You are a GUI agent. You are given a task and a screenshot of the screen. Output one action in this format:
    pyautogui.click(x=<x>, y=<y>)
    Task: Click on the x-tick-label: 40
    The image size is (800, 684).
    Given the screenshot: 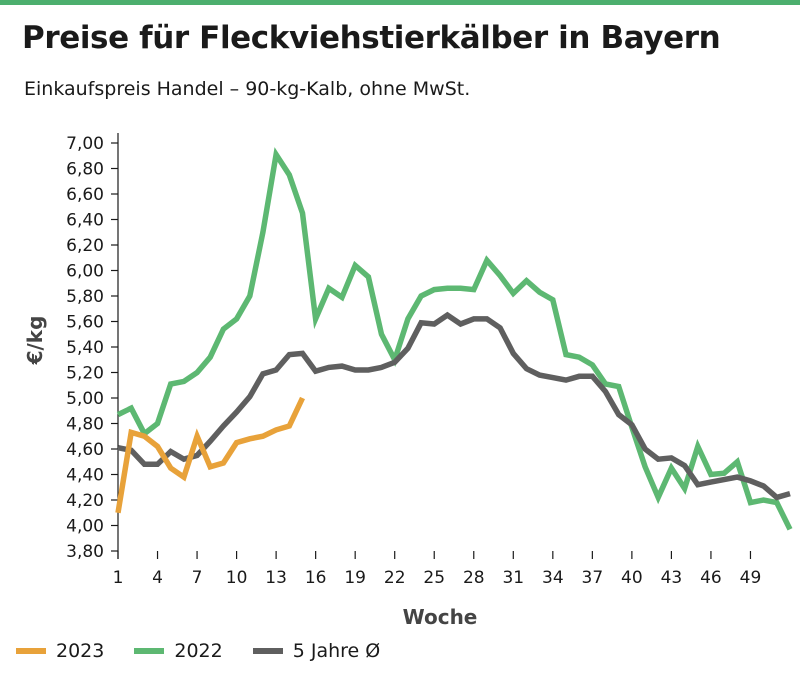 What is the action you would take?
    pyautogui.click(x=632, y=578)
    